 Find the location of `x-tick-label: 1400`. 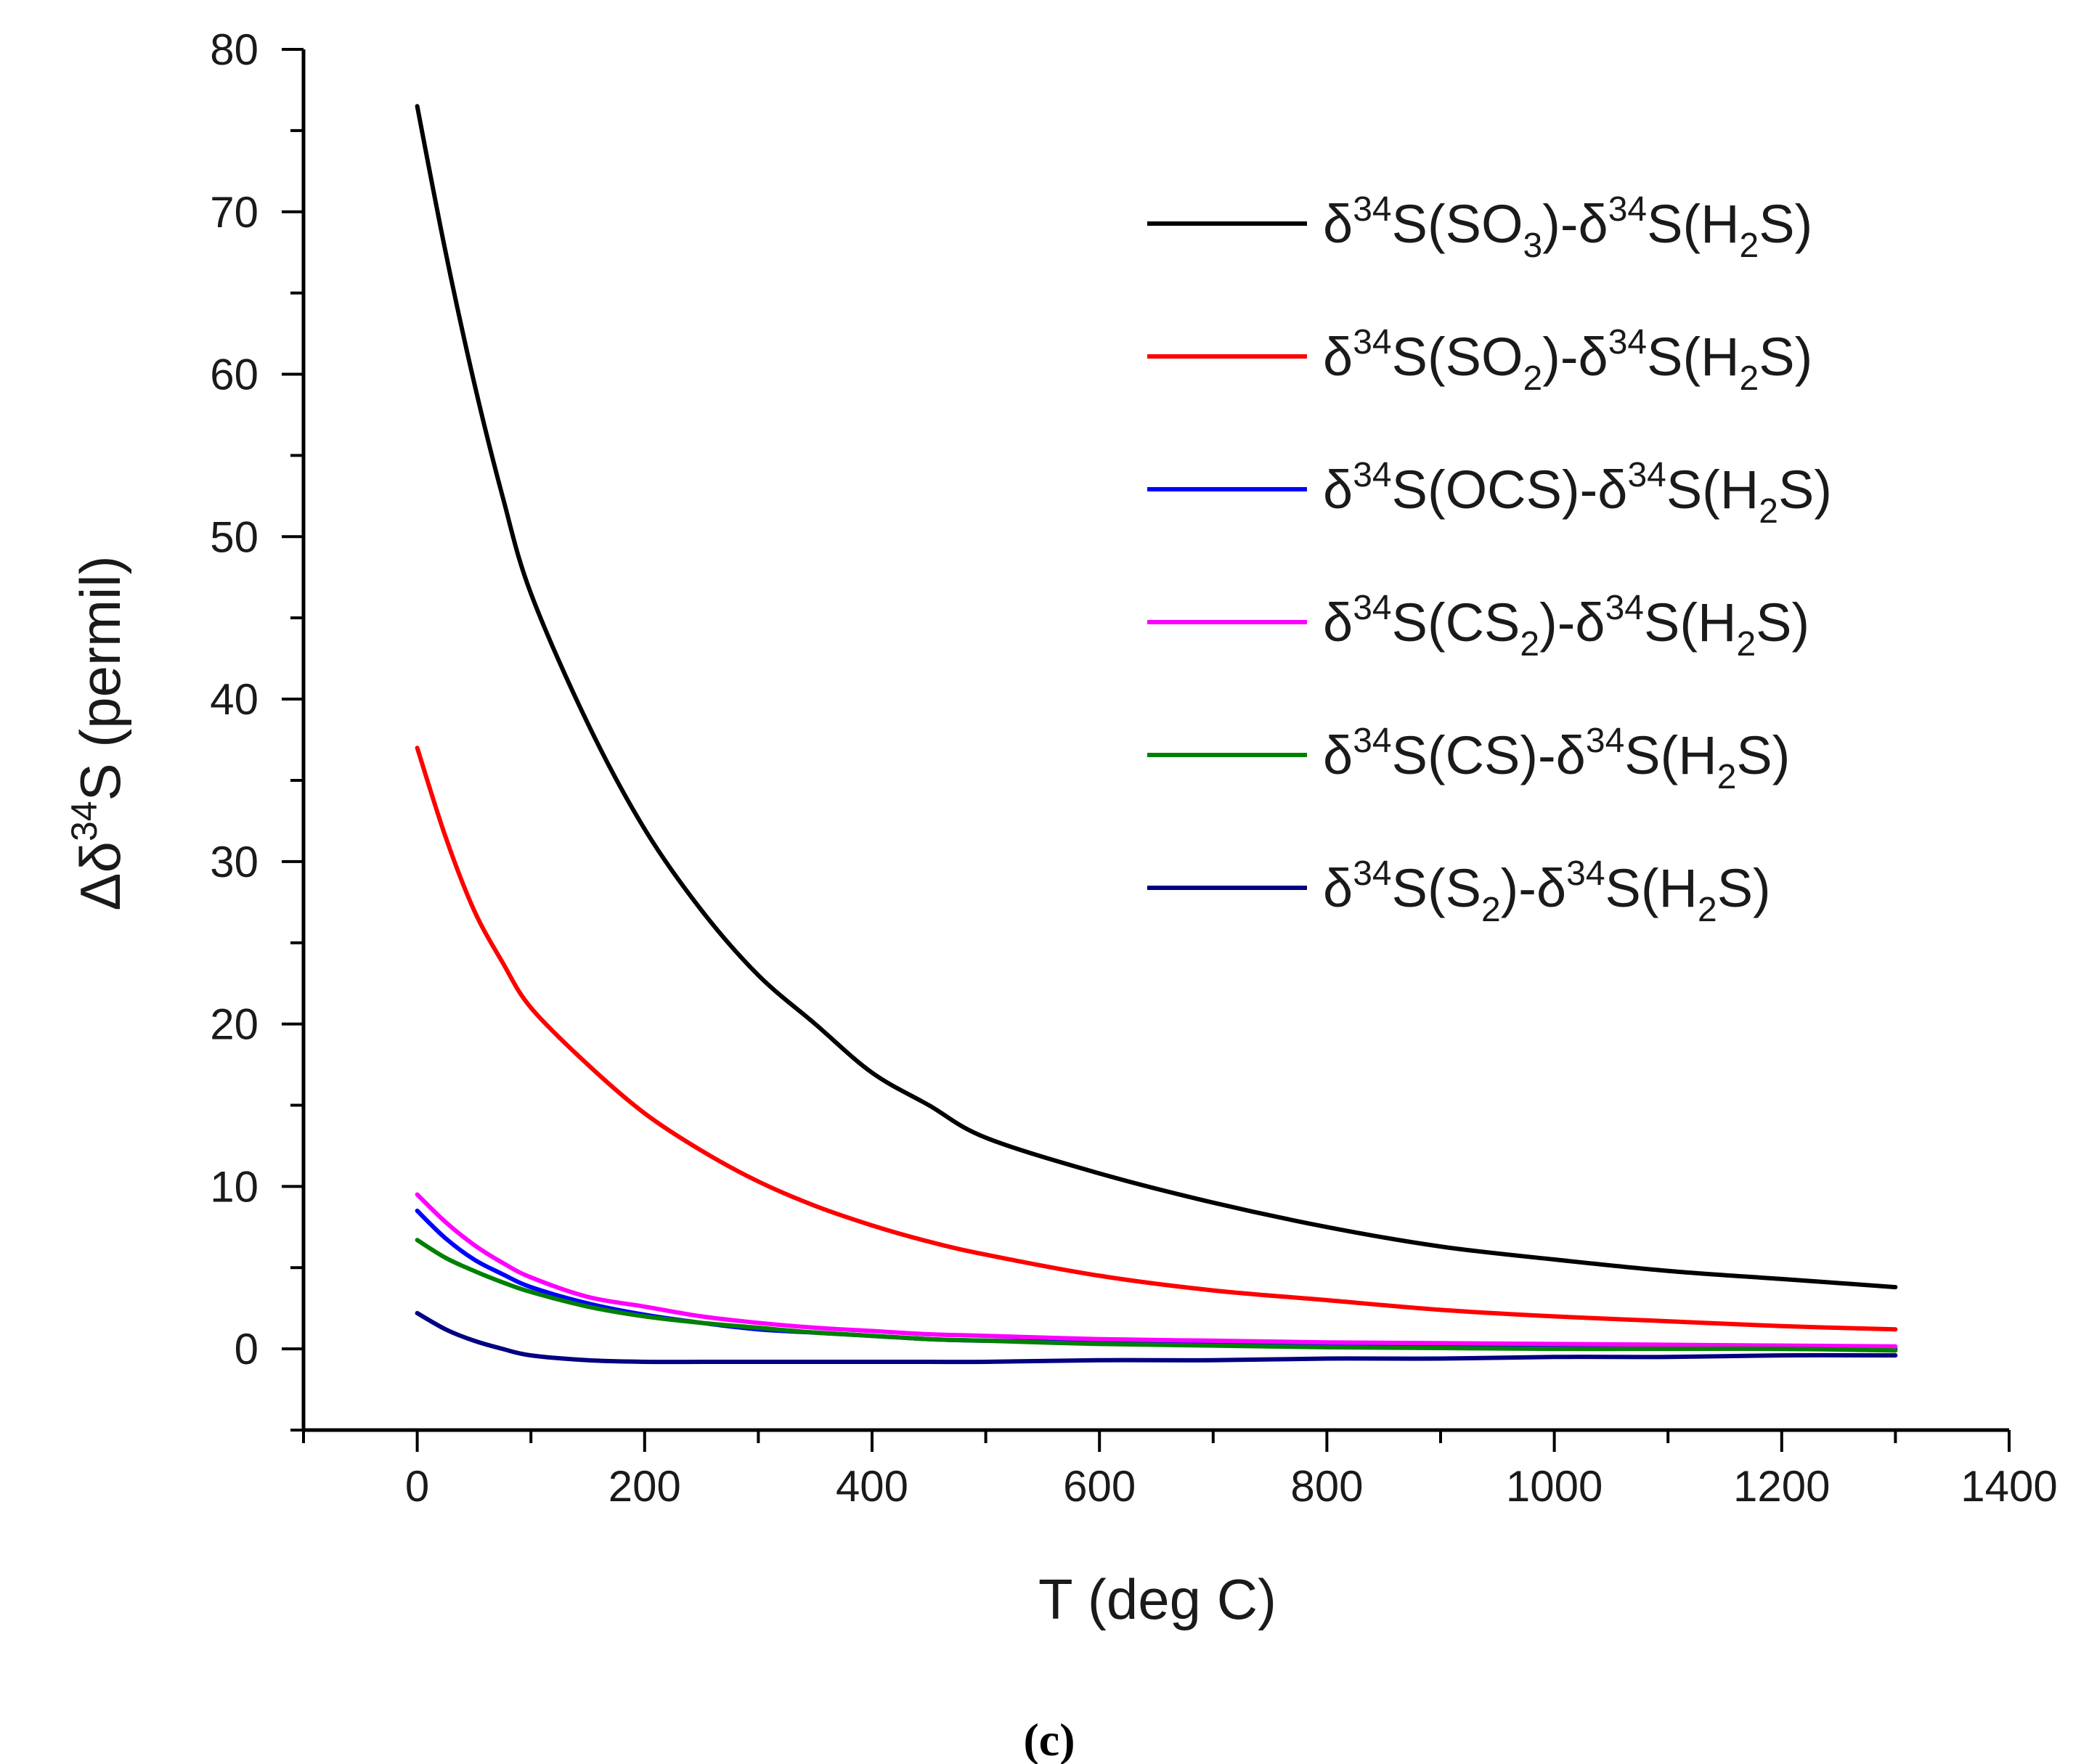

x-tick-label: 1400 is located at coordinates (2008, 1487).